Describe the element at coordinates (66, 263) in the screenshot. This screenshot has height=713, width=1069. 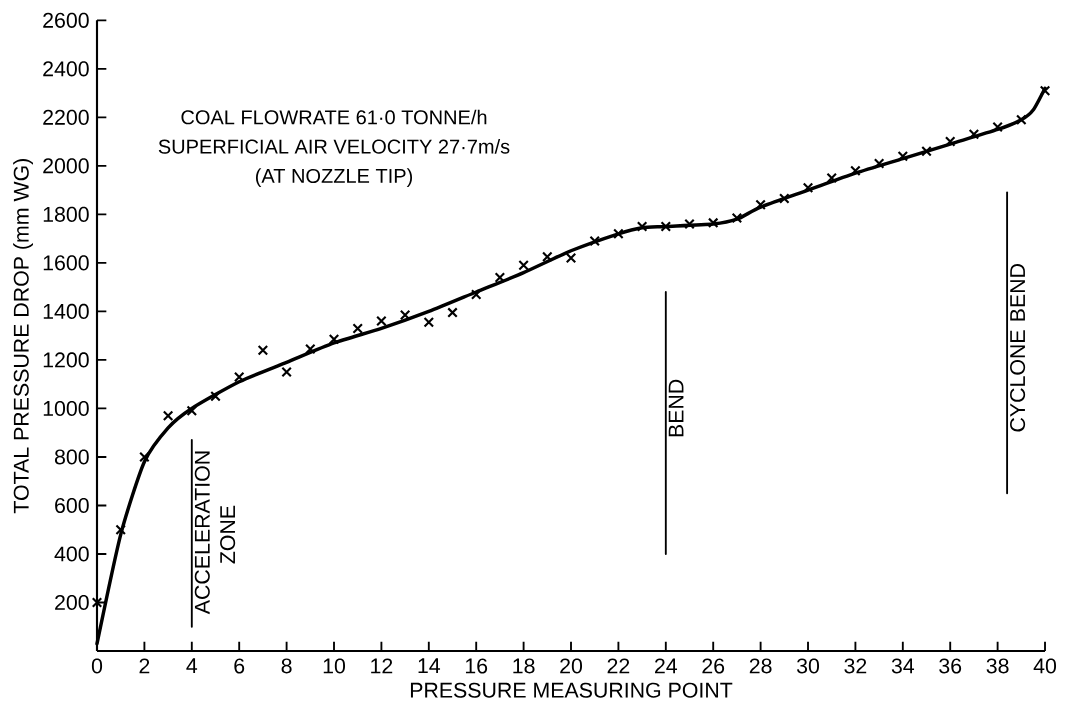
I see `y-tick-label: 1600` at that location.